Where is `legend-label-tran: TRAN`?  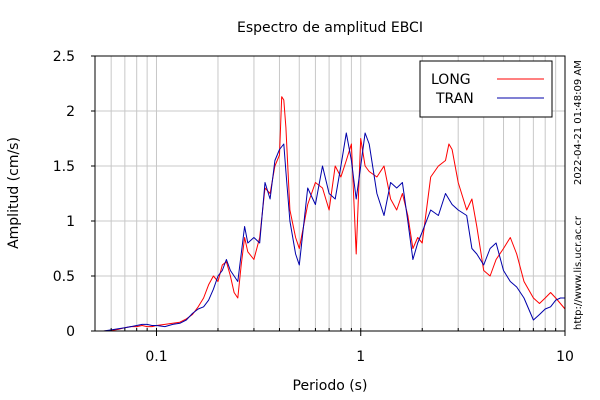 legend-label-tran: TRAN is located at coordinates (454, 99).